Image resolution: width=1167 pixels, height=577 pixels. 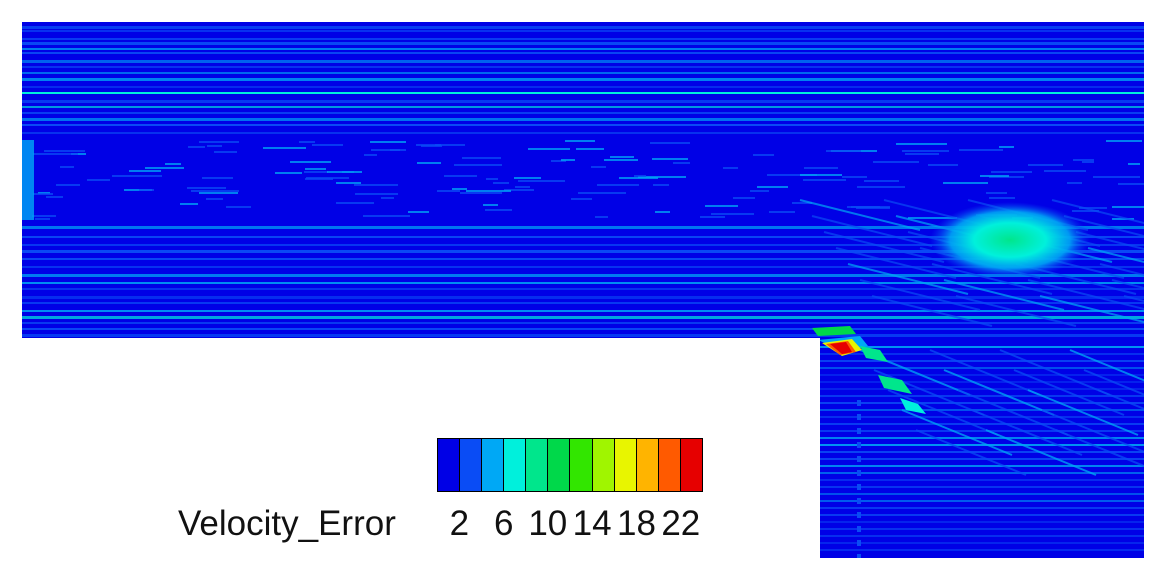 What do you see at coordinates (548, 523) in the screenshot?
I see `colorbar-tick-label: 10` at bounding box center [548, 523].